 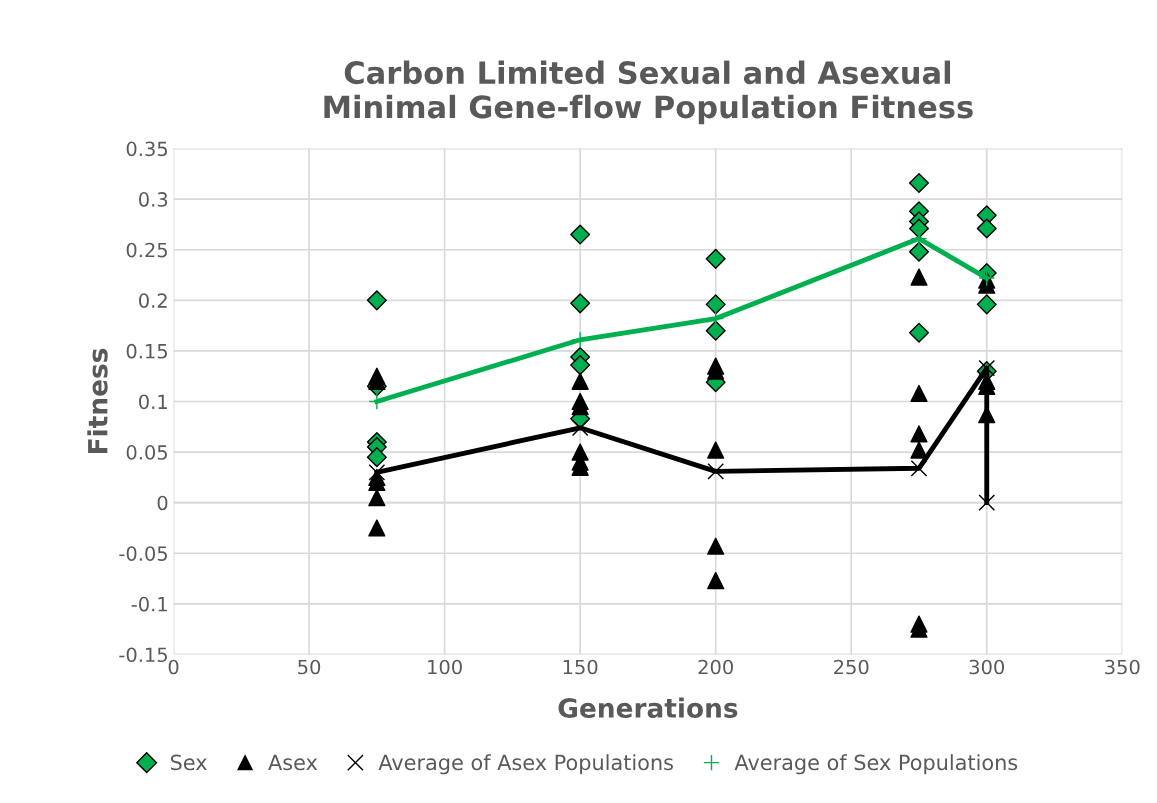 I want to click on y-axis-title: Fitness, so click(x=97, y=400).